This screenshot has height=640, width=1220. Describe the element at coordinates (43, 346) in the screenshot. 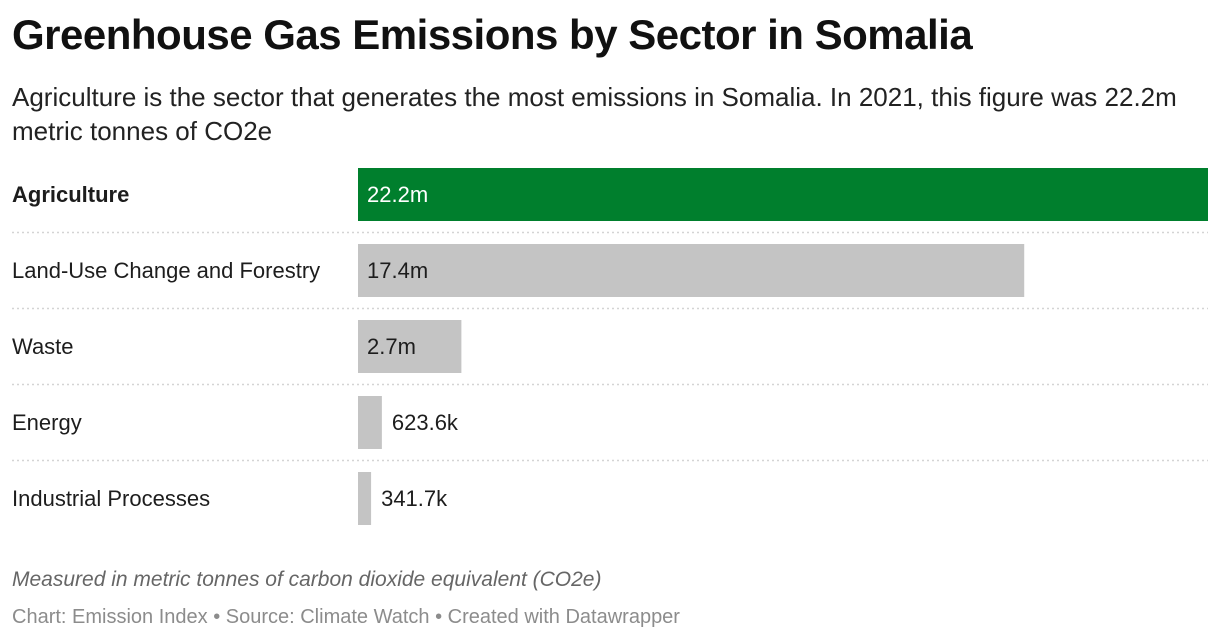

I see `category-label-waste: Waste` at that location.